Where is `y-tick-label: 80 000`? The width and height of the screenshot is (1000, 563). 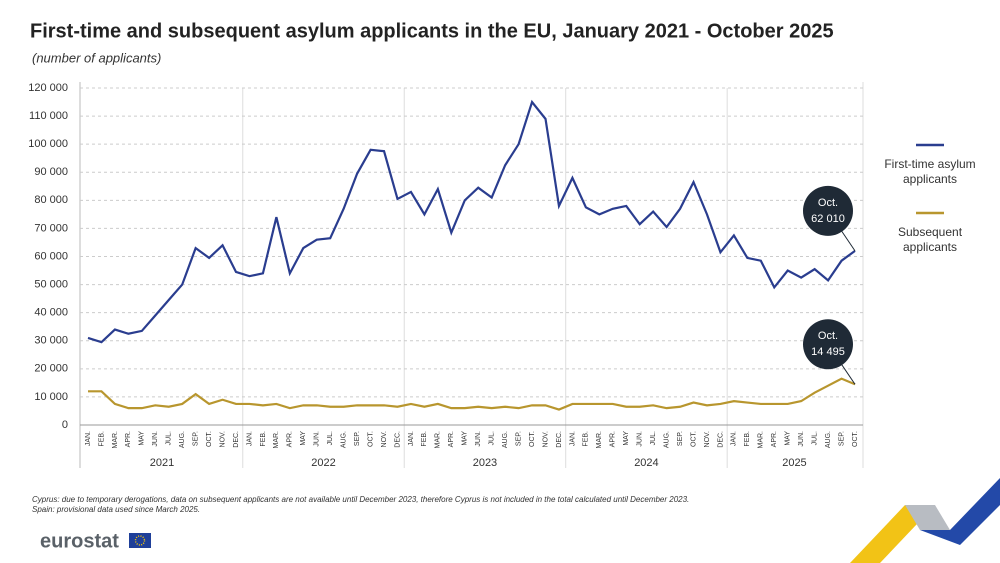 y-tick-label: 80 000 is located at coordinates (51, 200).